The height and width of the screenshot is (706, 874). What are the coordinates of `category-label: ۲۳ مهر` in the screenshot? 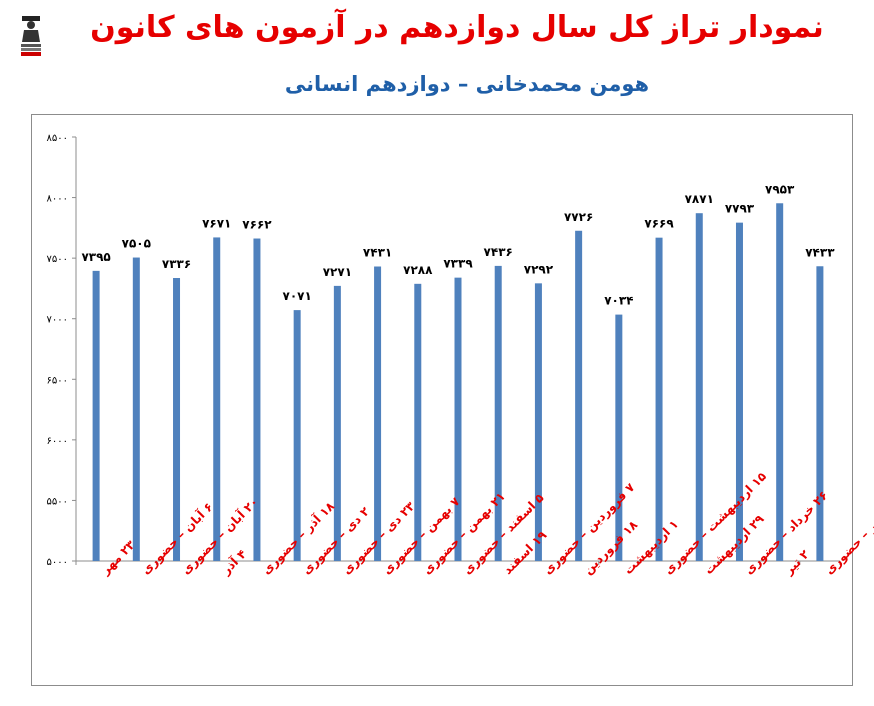 It's located at (118, 557).